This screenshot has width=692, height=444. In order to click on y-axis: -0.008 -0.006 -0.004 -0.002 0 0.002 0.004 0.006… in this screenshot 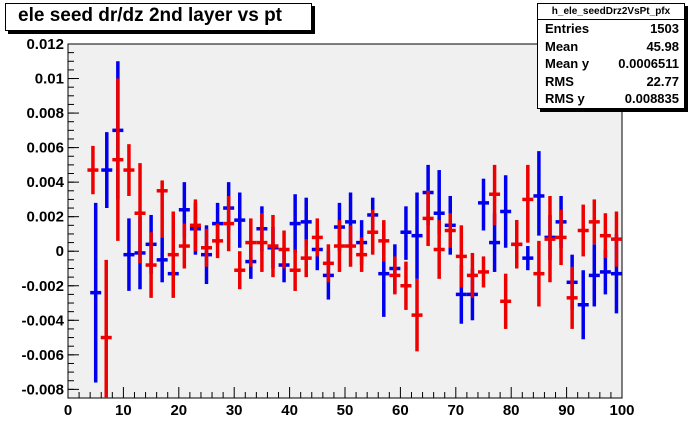, I will do `click(50, 217)`.